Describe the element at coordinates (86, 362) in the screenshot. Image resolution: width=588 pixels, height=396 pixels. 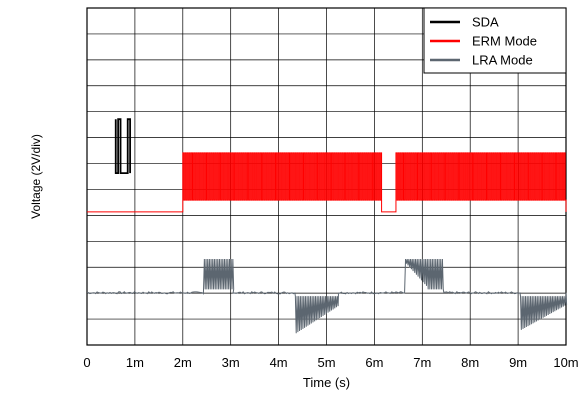
I see `x-tick-label: 0` at that location.